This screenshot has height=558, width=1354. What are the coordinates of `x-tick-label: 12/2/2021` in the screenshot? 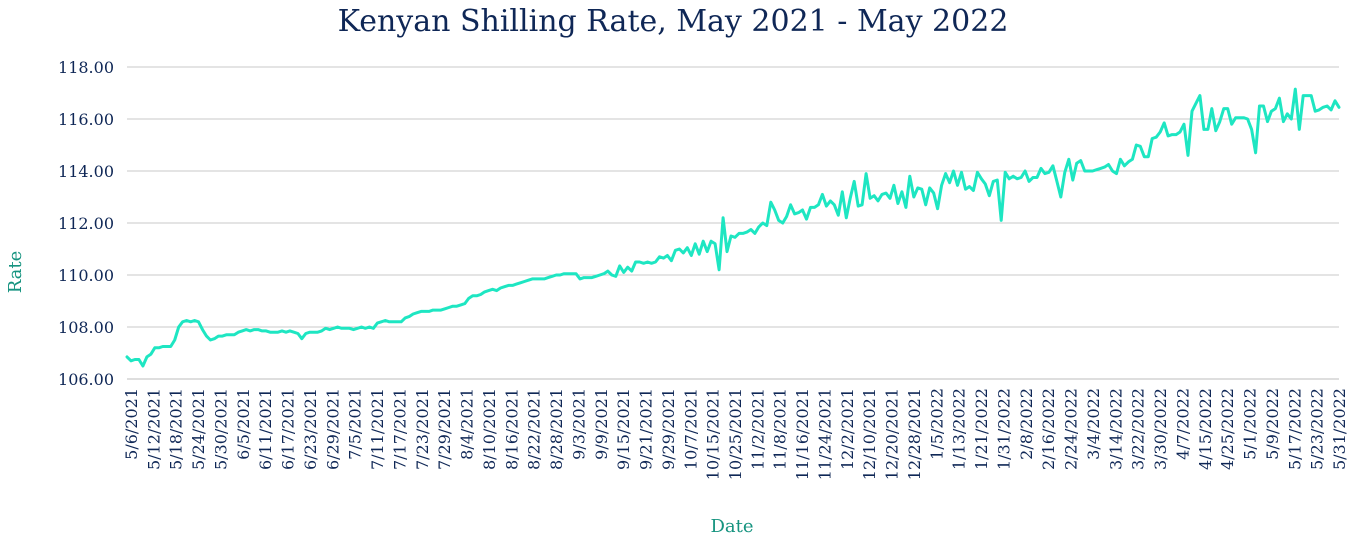 It's located at (847, 429).